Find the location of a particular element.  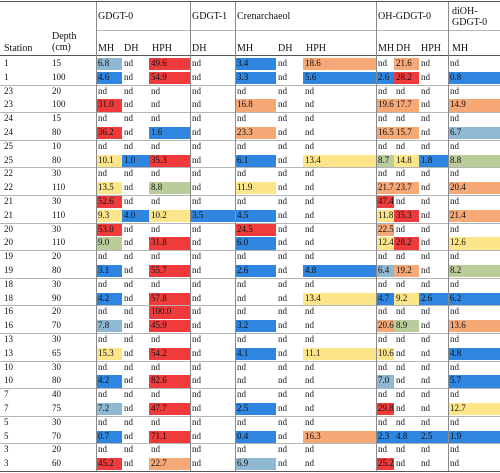

station-cell: 18 is located at coordinates (8, 297).